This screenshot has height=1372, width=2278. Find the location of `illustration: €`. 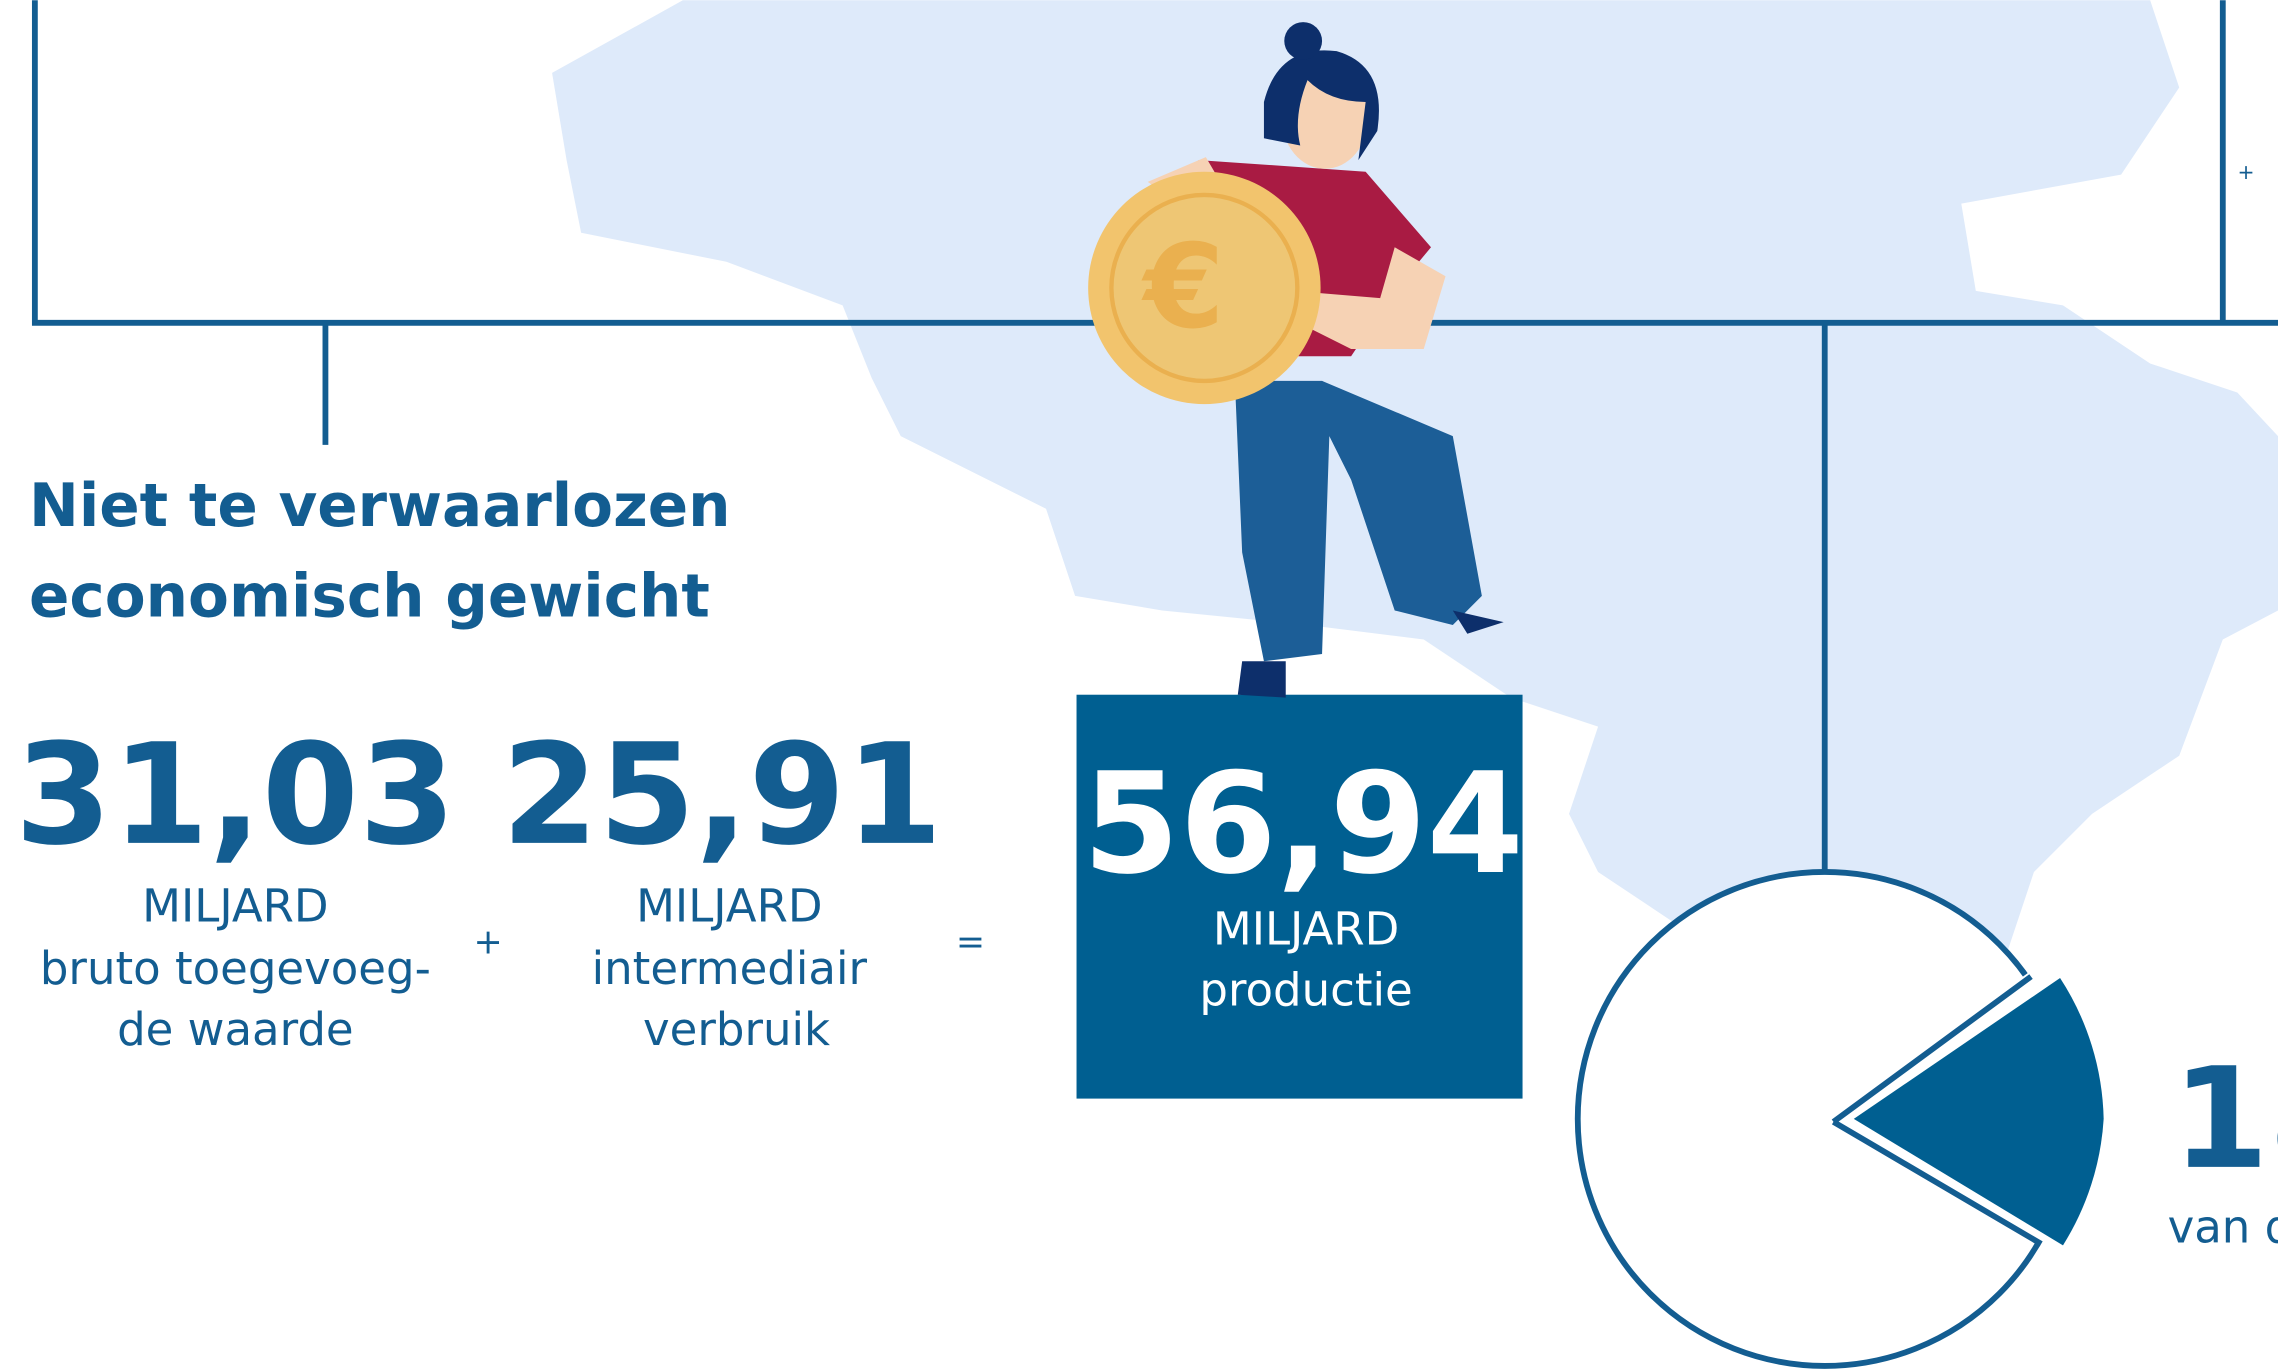

illustration: € is located at coordinates (1296, 360).